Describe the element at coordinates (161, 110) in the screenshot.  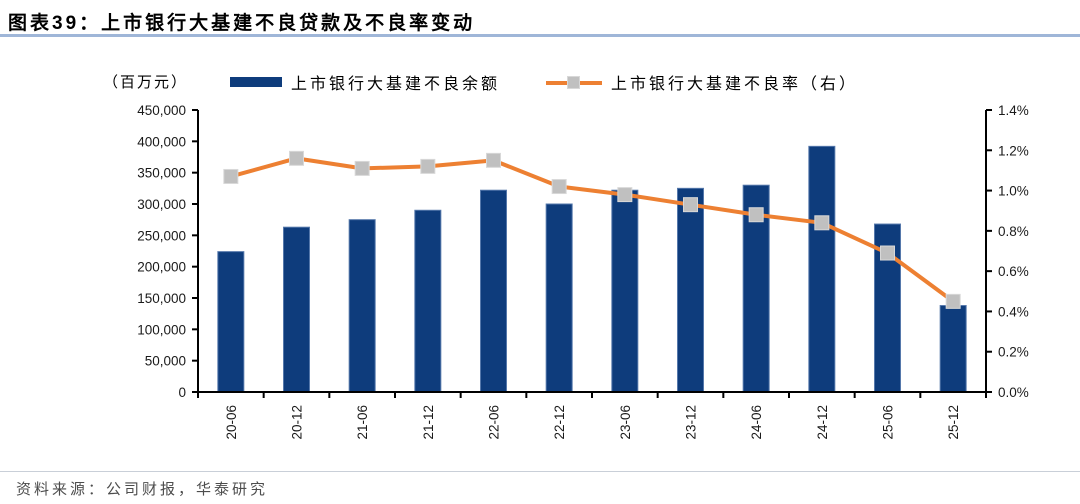
I see `left-axis-tick-label: 450,000` at that location.